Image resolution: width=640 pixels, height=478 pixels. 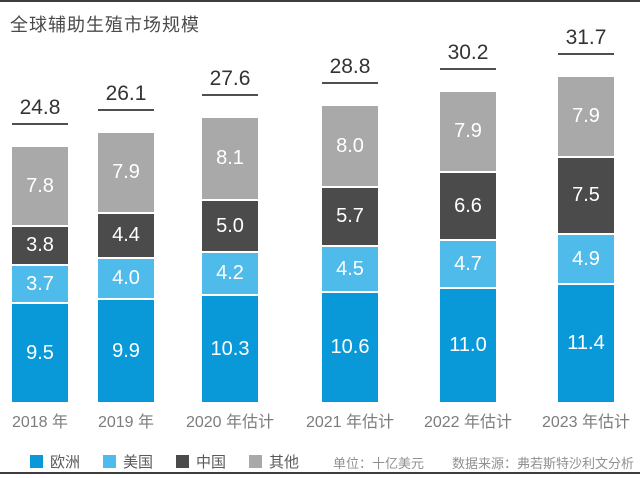 What do you see at coordinates (230, 81) in the screenshot?
I see `bar-2-total-label: 27.6` at bounding box center [230, 81].